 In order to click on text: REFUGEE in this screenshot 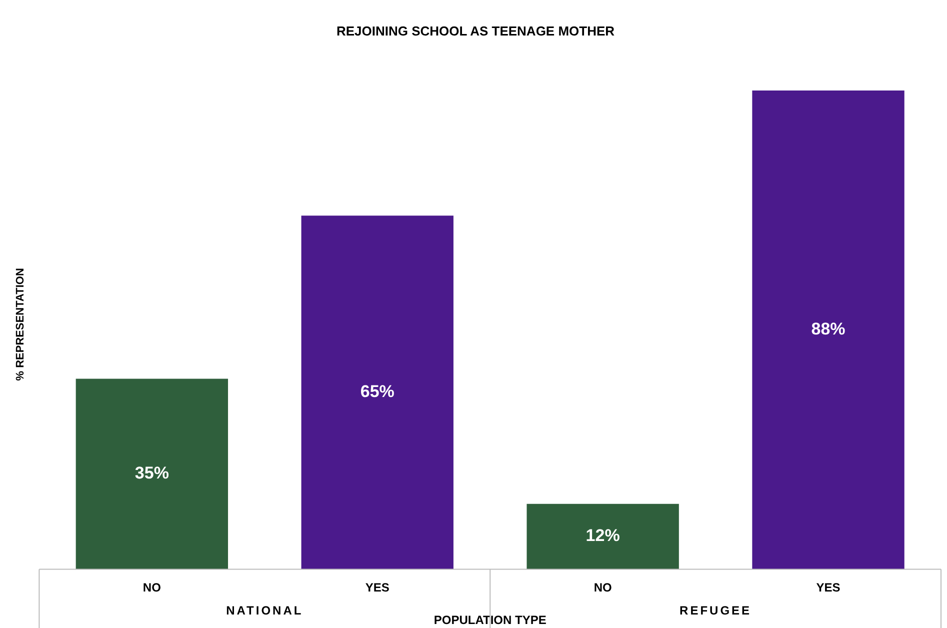, I will do `click(716, 611)`.